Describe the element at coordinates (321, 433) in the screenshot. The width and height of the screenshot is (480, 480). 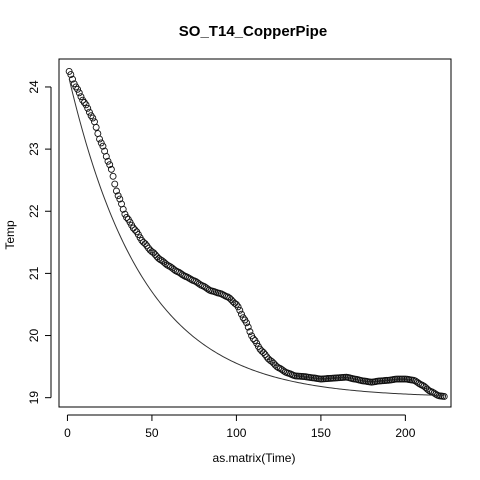
I see `x-tick-label: 150` at that location.